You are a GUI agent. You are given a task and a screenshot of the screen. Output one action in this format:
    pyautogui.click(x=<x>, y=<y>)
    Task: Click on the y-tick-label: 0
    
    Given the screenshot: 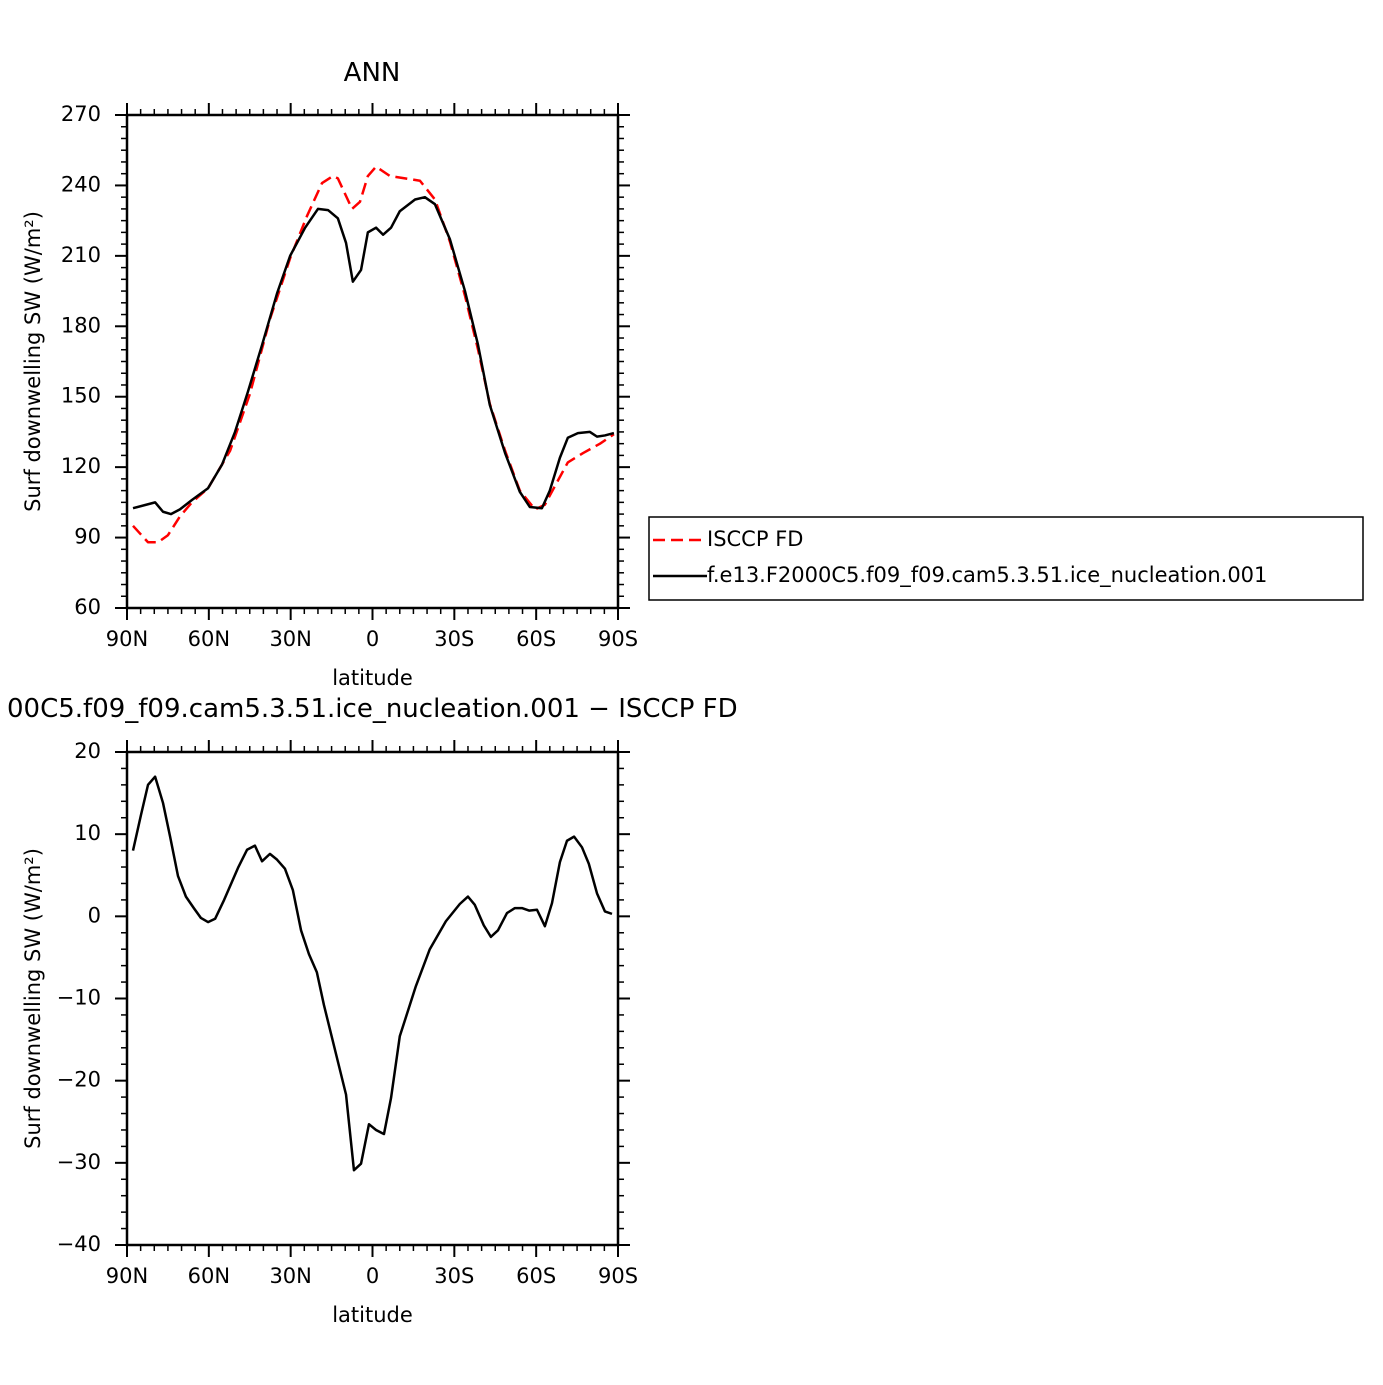 What is the action you would take?
    pyautogui.click(x=94, y=915)
    